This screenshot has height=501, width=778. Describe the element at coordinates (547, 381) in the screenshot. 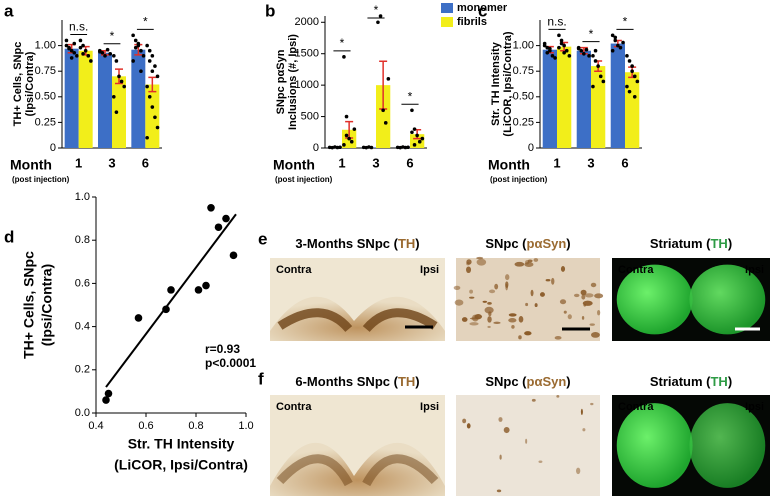

I see `title-part: pαSyn` at that location.